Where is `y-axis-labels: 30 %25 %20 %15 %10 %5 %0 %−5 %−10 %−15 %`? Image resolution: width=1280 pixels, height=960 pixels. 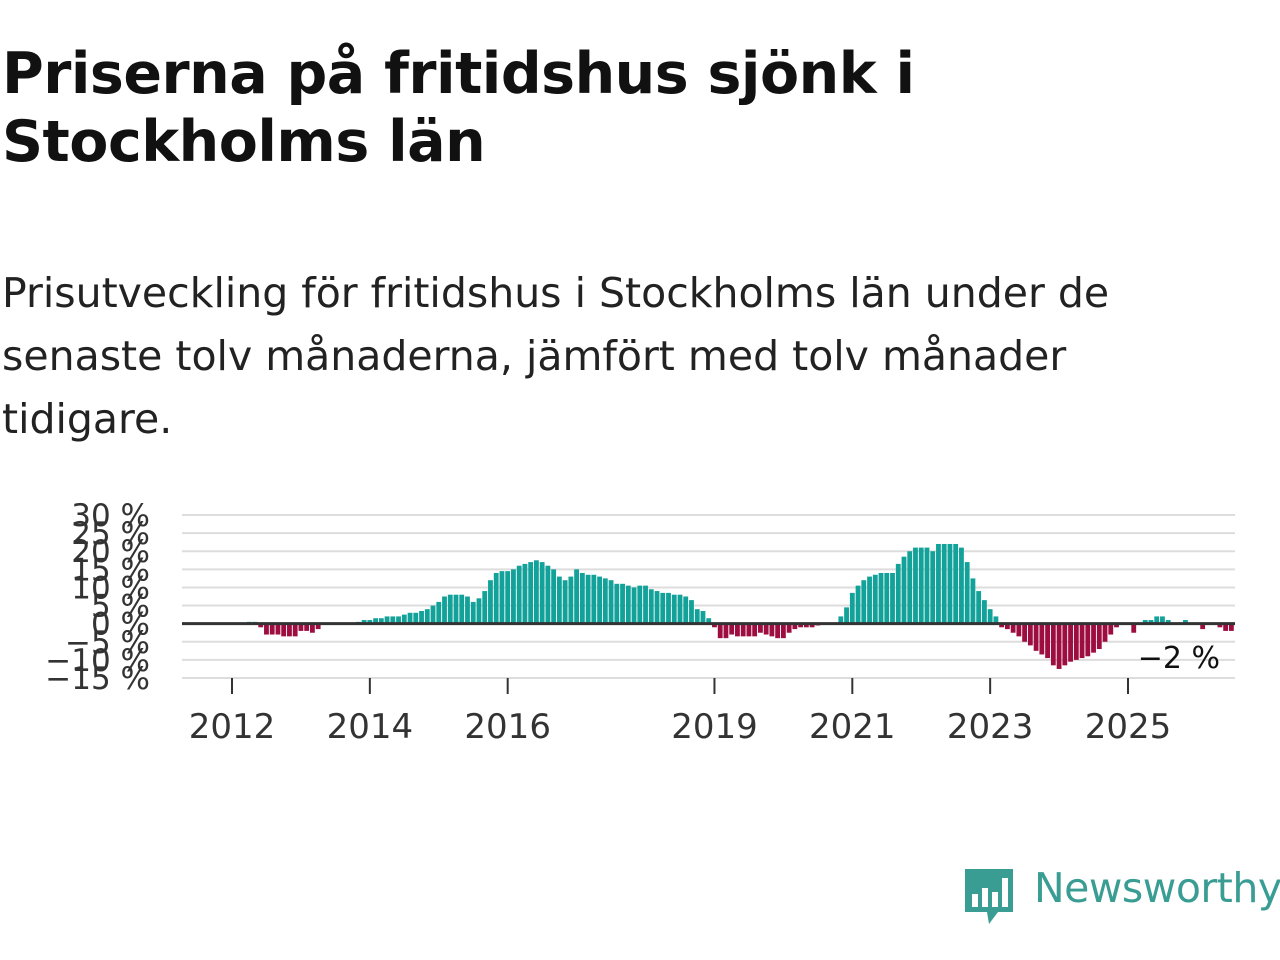 y-axis-labels: 30 %25 %20 %15 %10 %5 %0 %−5 %−10 %−15 % is located at coordinates (97, 597).